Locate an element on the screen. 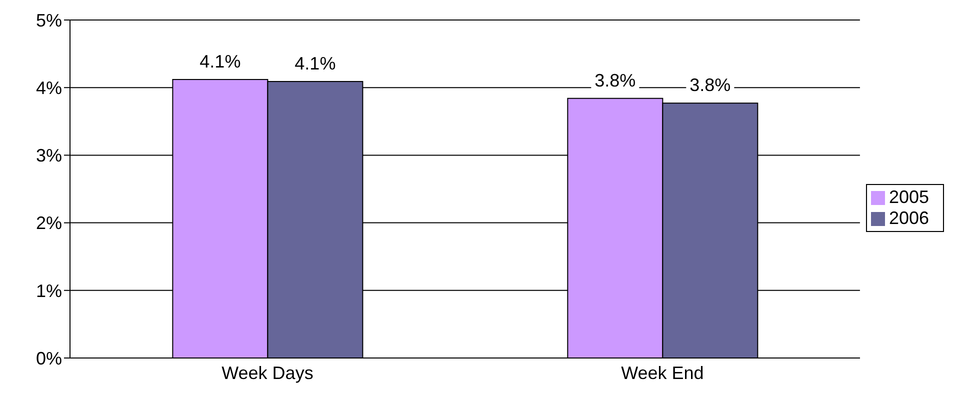 This screenshot has width=956, height=419. y-tick-label: 3% is located at coordinates (49, 156).